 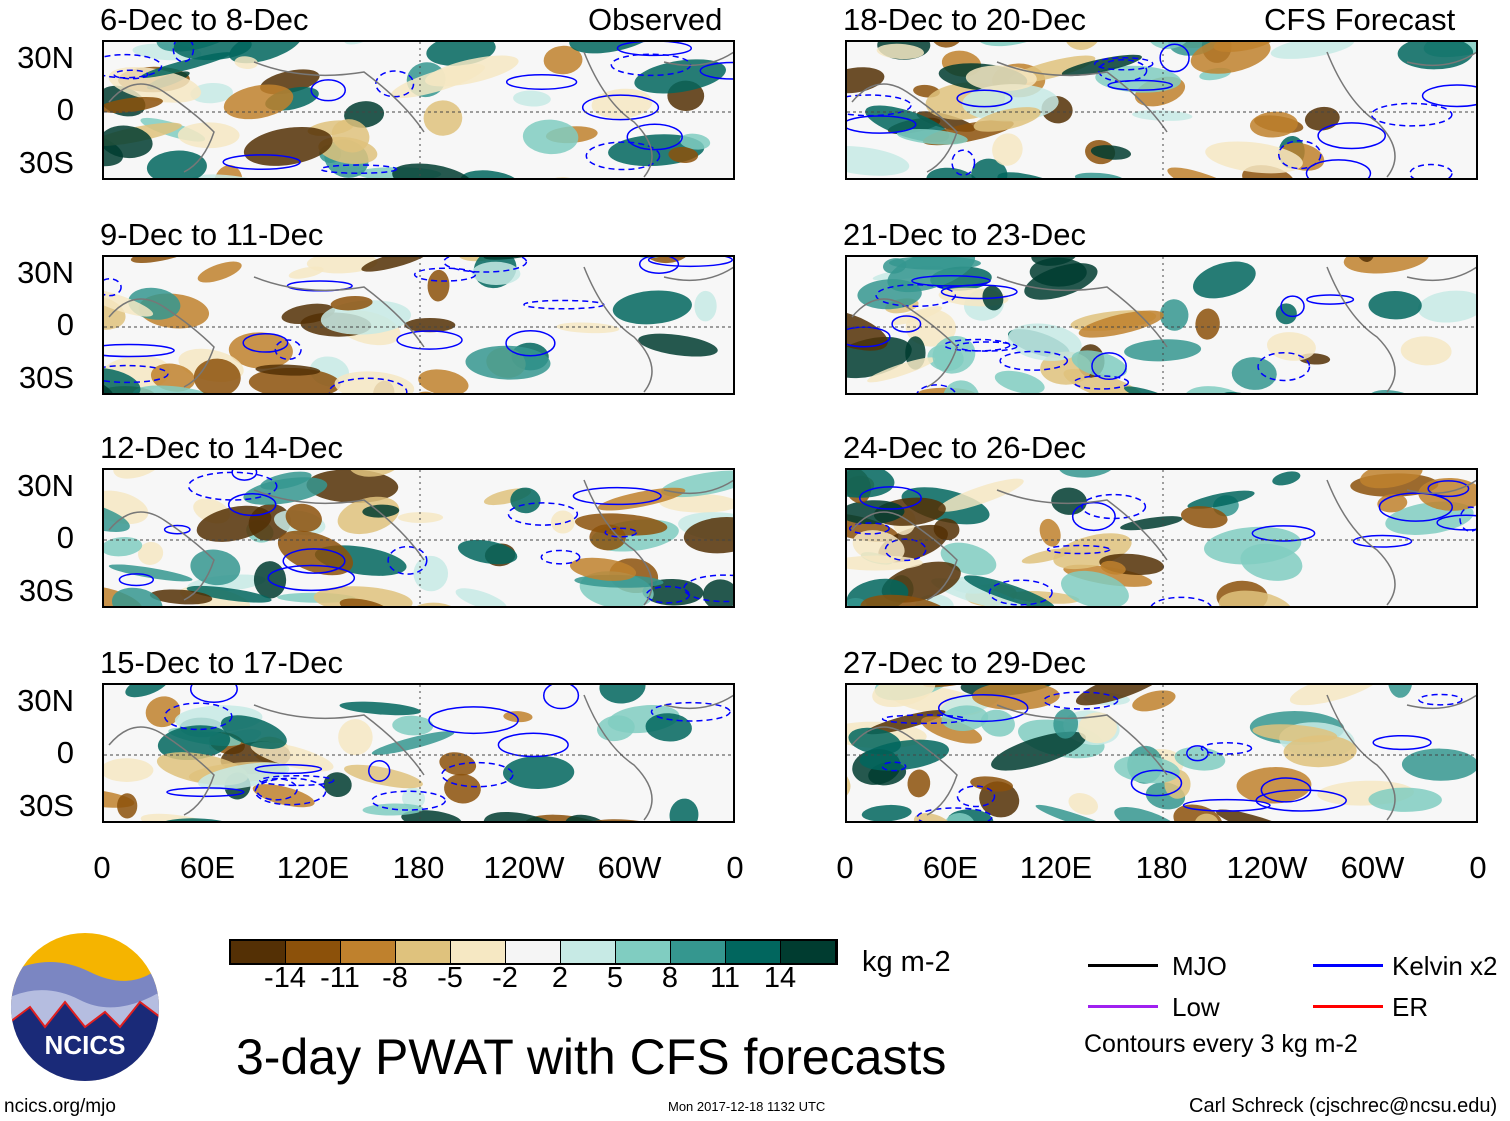 What do you see at coordinates (1372, 867) in the screenshot?
I see `lon-label: 60W` at bounding box center [1372, 867].